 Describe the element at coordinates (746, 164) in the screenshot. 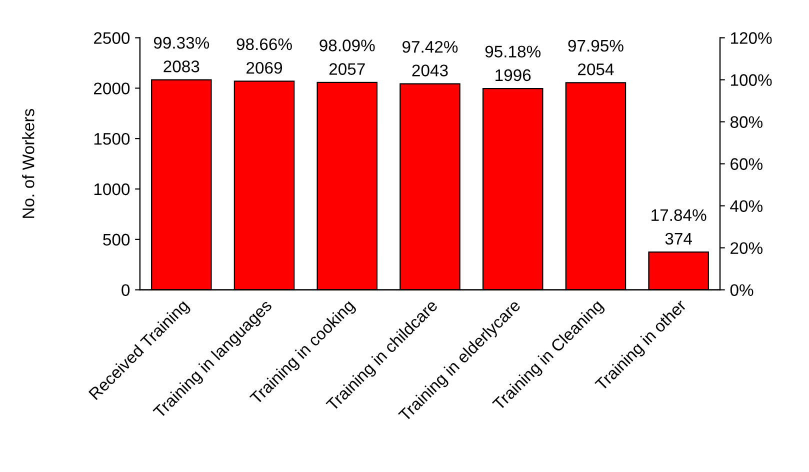

I see `y2-tick-label: 60%` at that location.